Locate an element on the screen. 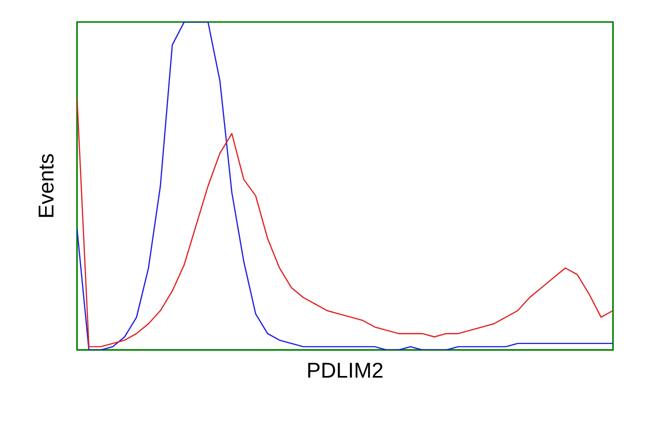  y-axis-title: Events is located at coordinates (46, 185).